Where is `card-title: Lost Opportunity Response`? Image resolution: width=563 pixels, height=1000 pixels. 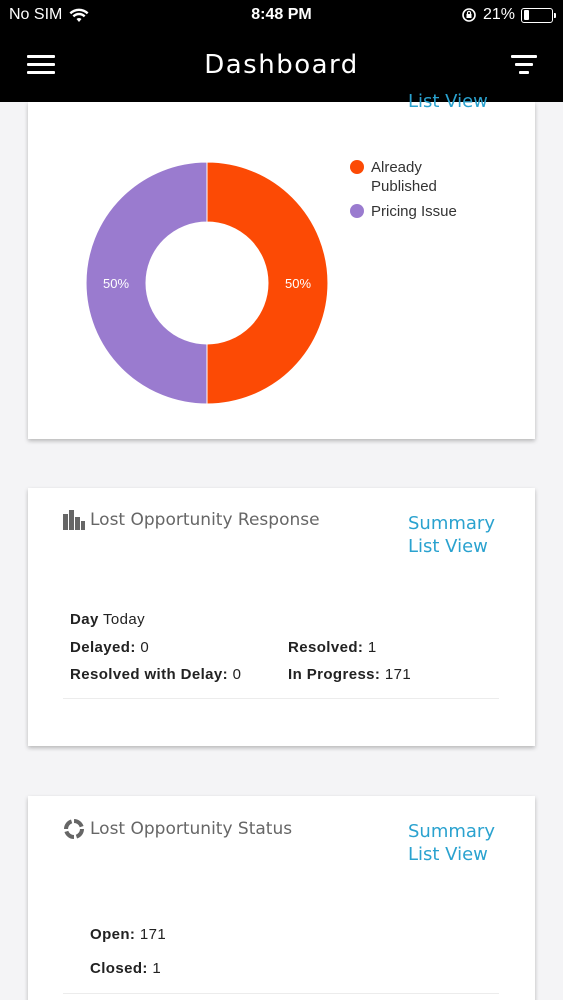 card-title: Lost Opportunity Response is located at coordinates (205, 520).